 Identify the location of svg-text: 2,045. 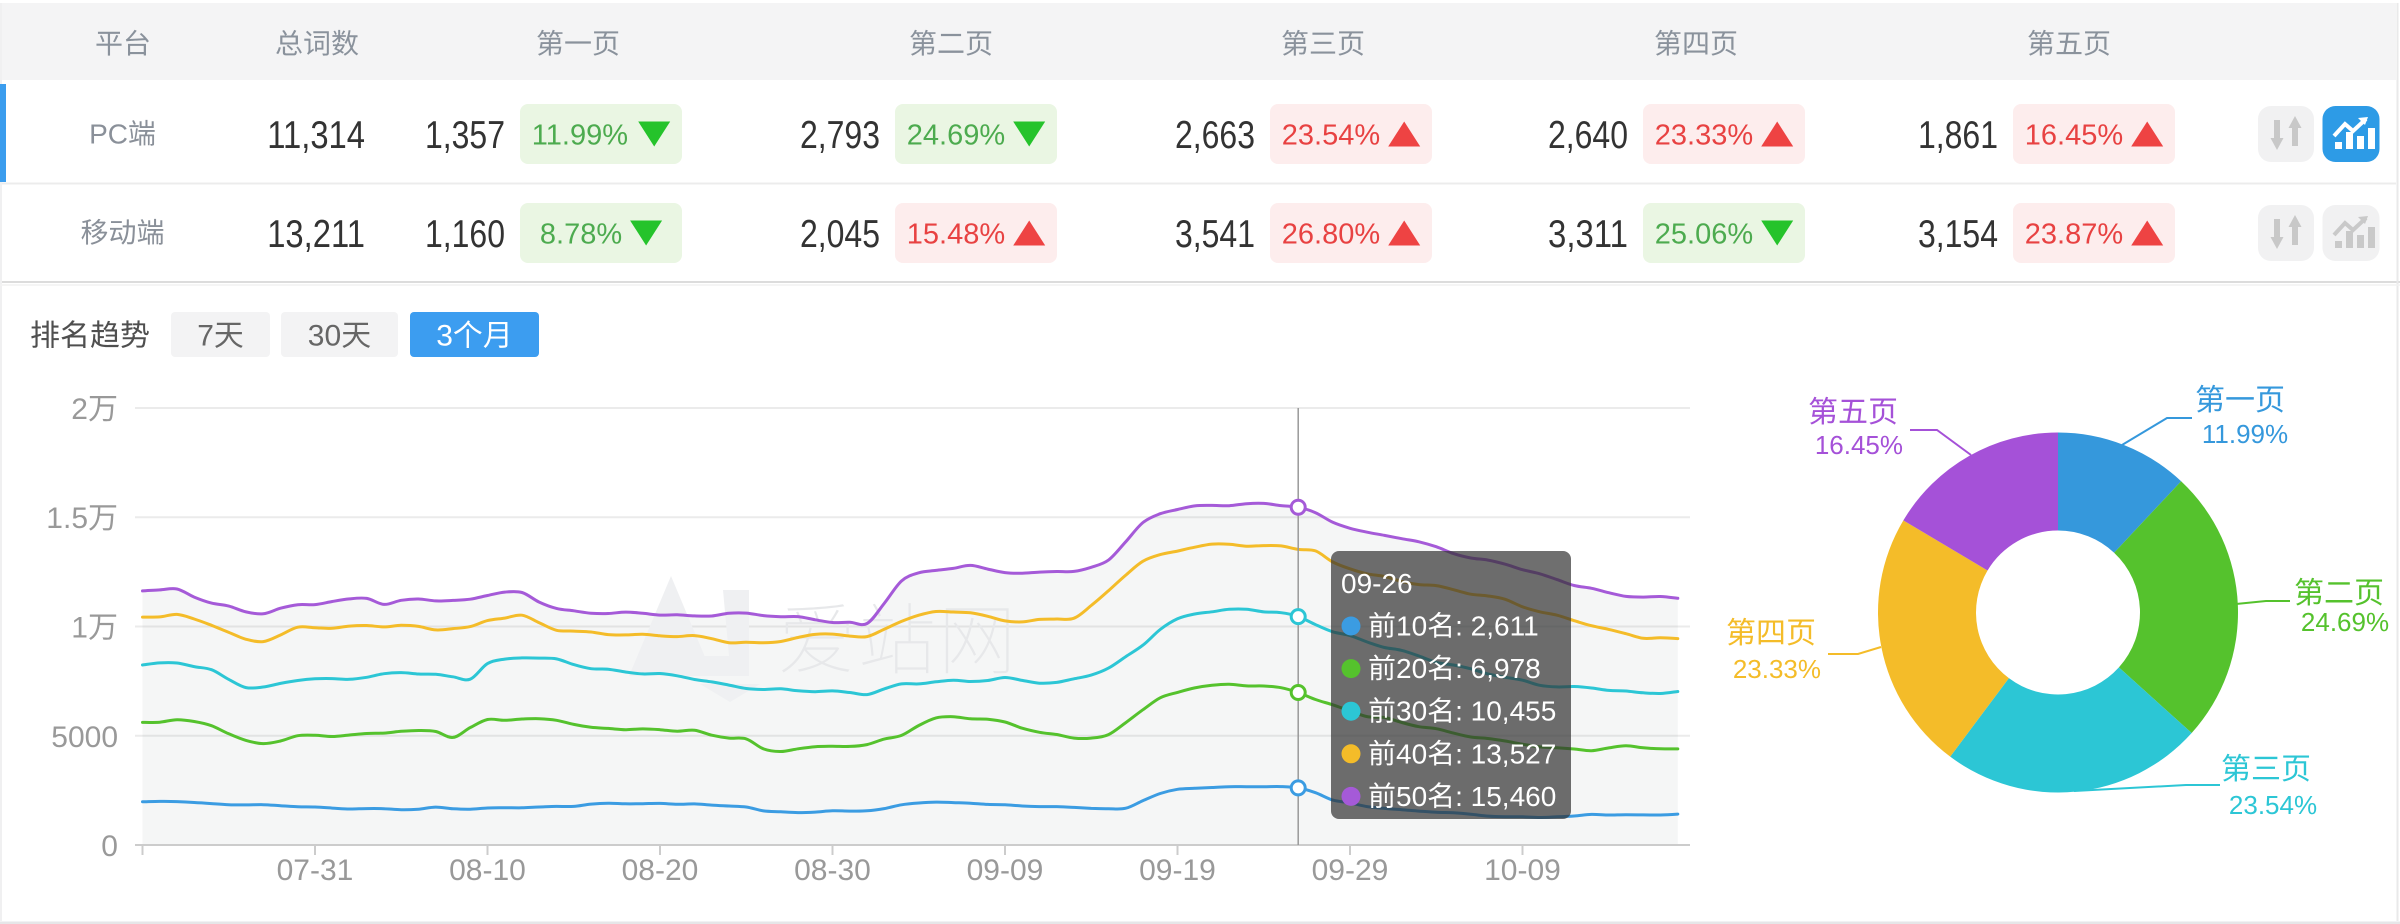
(840, 234).